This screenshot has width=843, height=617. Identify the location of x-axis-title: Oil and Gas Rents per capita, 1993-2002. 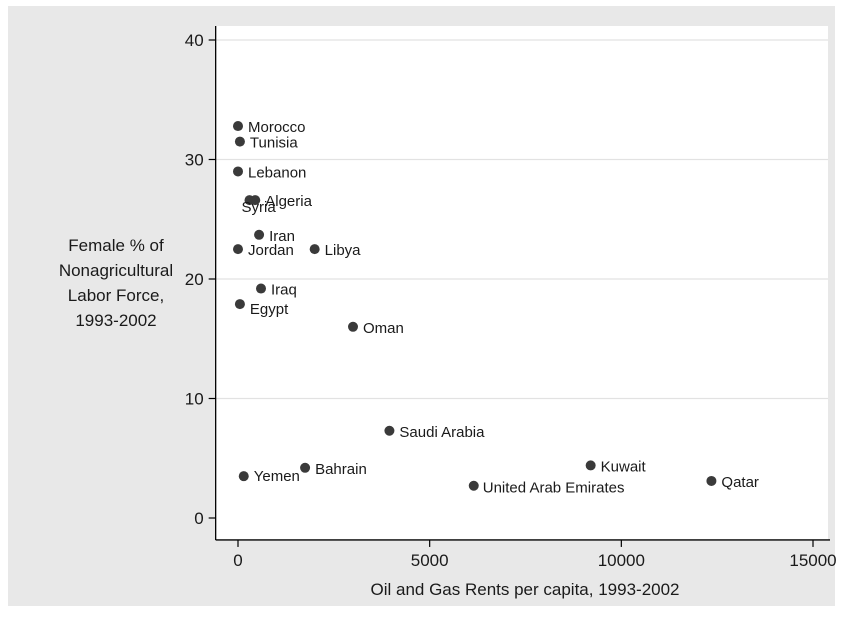
(524, 589).